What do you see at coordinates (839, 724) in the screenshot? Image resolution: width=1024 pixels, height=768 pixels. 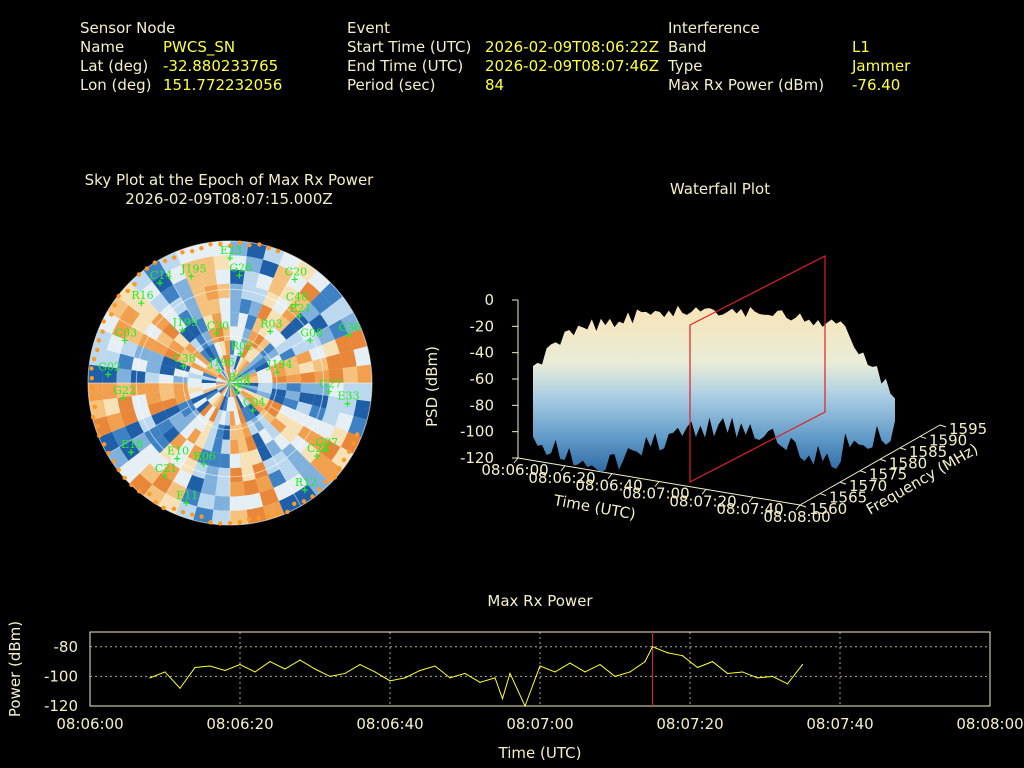 I see `power-x-tick-label: 08:07:40` at bounding box center [839, 724].